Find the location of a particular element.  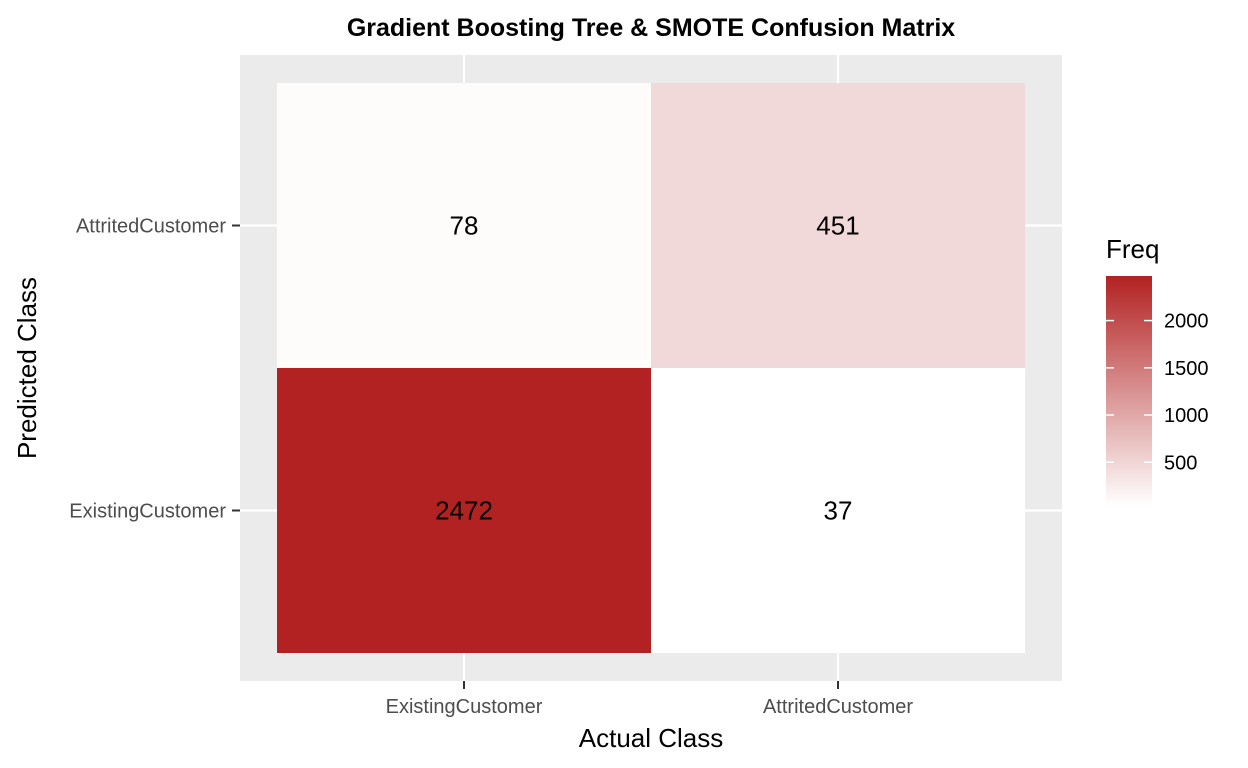

x-axis-ticks: ExistingCustomer AttritedCustomer is located at coordinates (649, 699).